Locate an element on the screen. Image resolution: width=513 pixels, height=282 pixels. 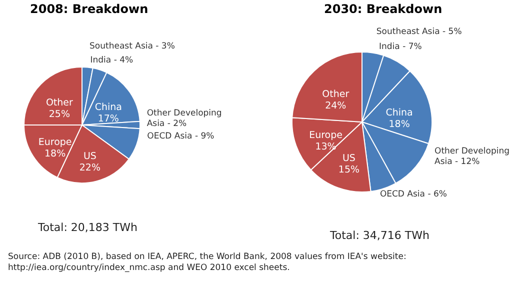
slice-label: India - 4% is located at coordinates (112, 61).